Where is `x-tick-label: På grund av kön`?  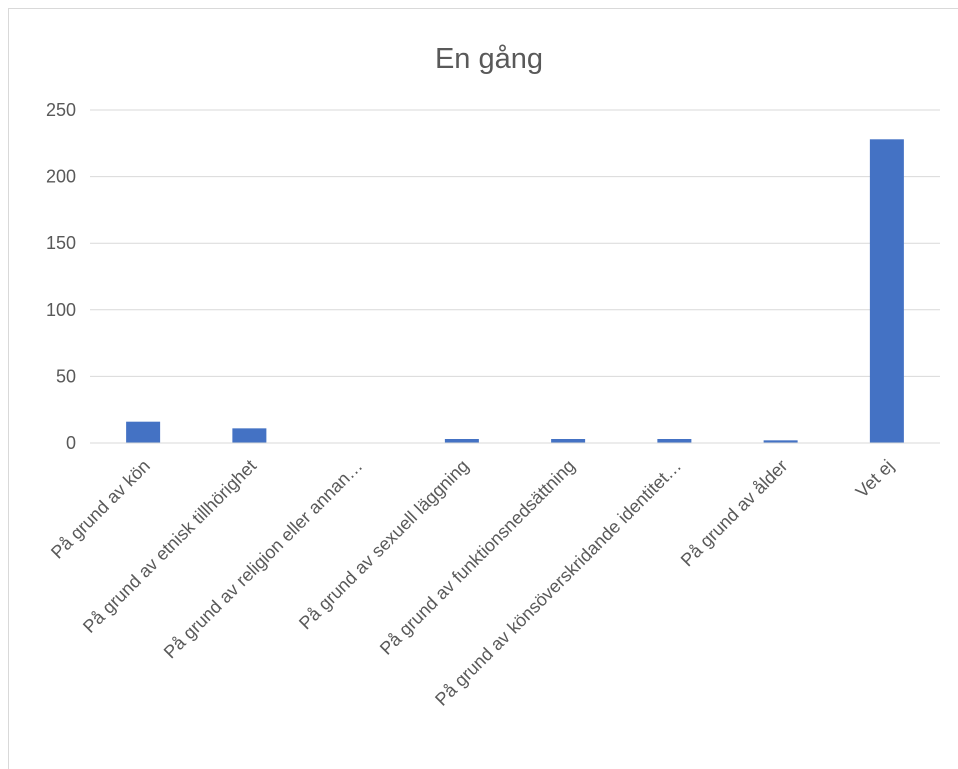
x-tick-label: På grund av kön is located at coordinates (100, 509).